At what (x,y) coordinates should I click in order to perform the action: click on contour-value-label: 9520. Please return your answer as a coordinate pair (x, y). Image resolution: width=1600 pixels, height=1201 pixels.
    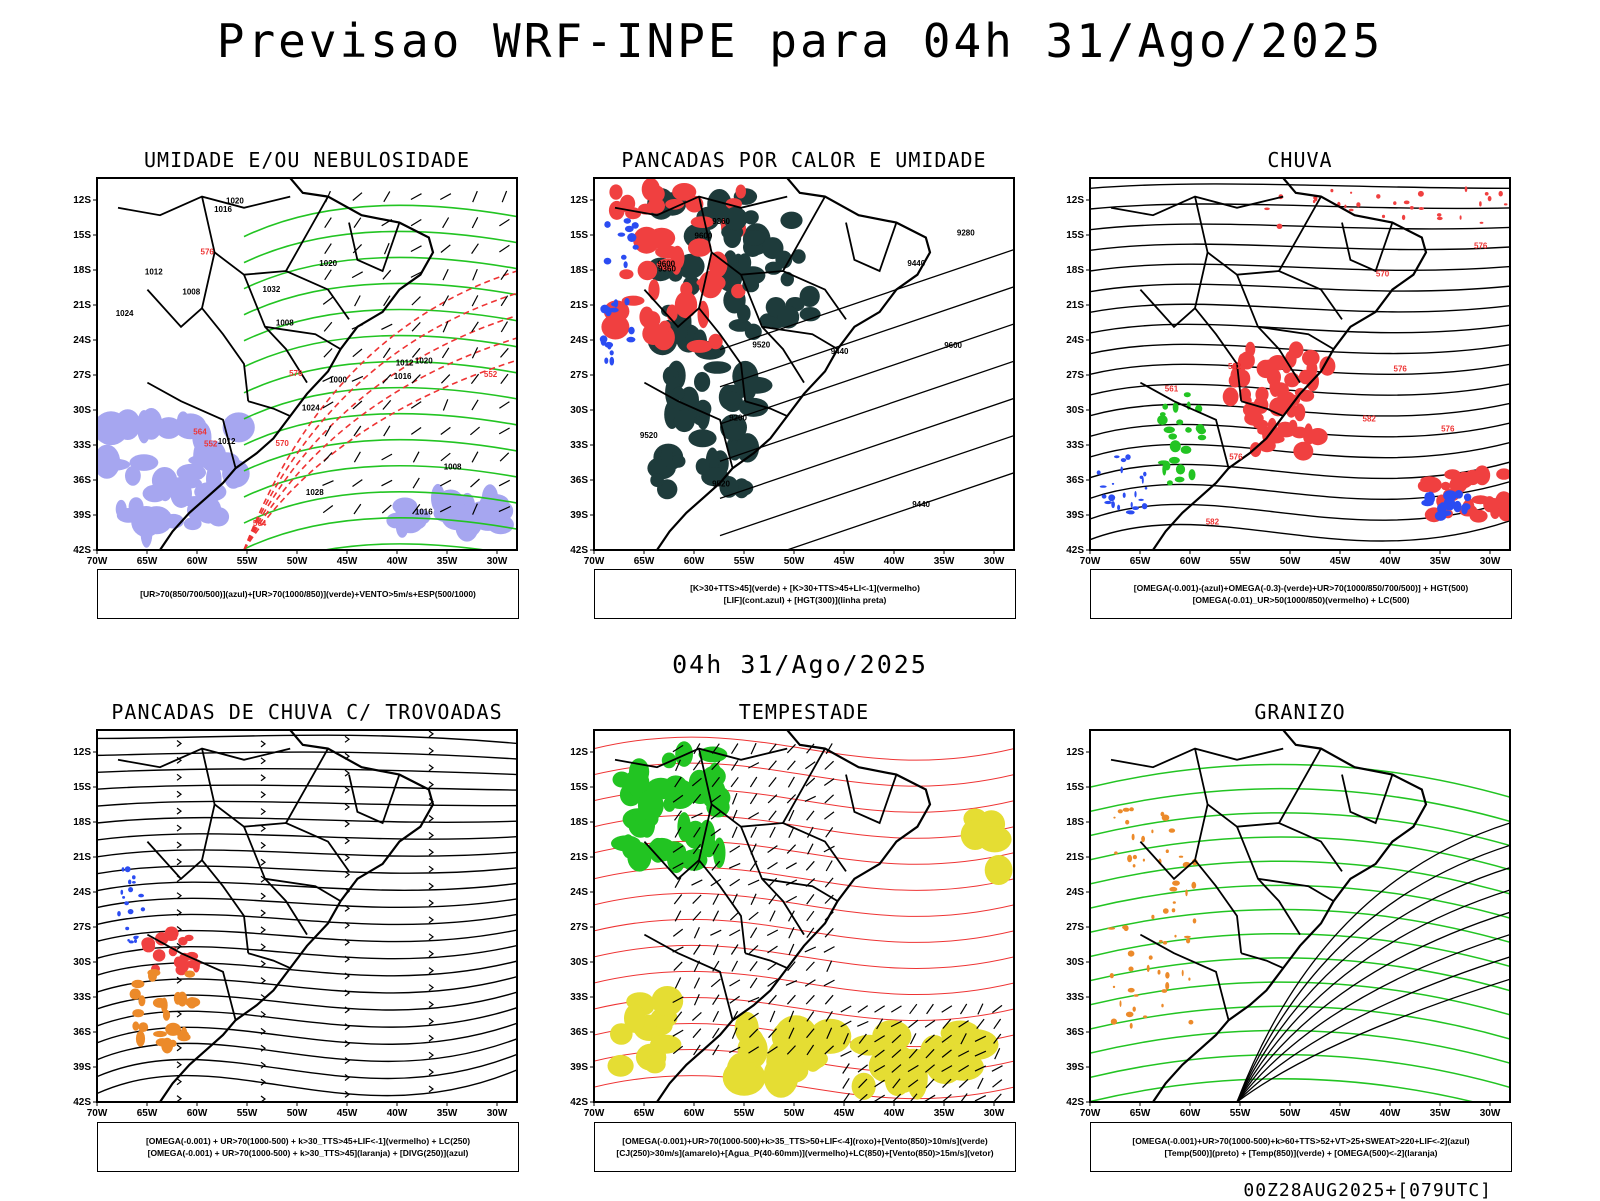
    Looking at the image, I should click on (721, 484).